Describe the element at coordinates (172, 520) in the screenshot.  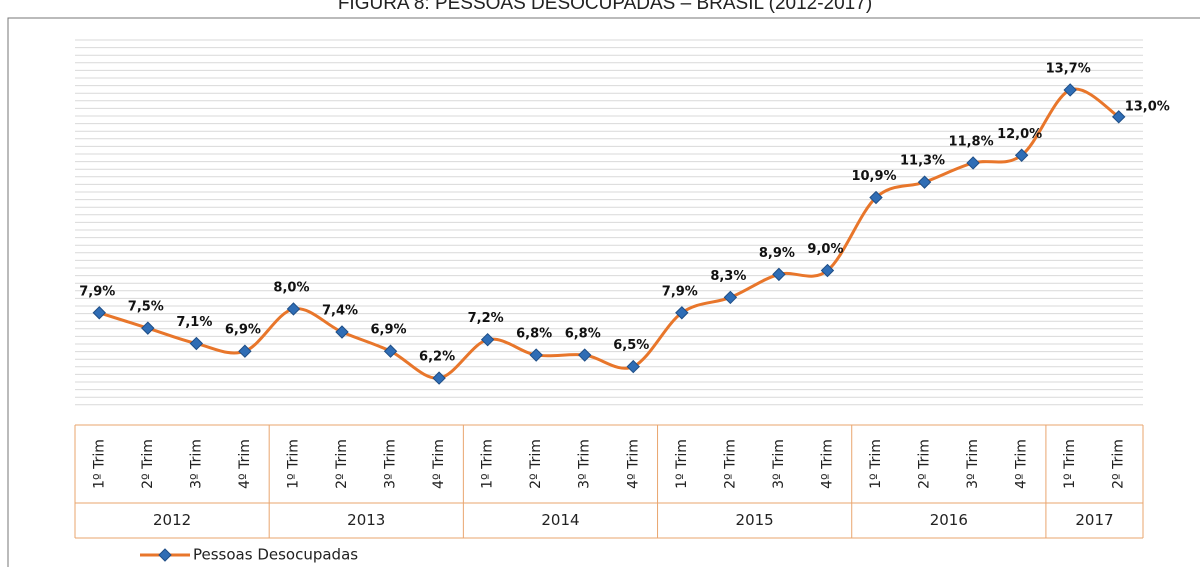
I see `group-label: 2012` at that location.